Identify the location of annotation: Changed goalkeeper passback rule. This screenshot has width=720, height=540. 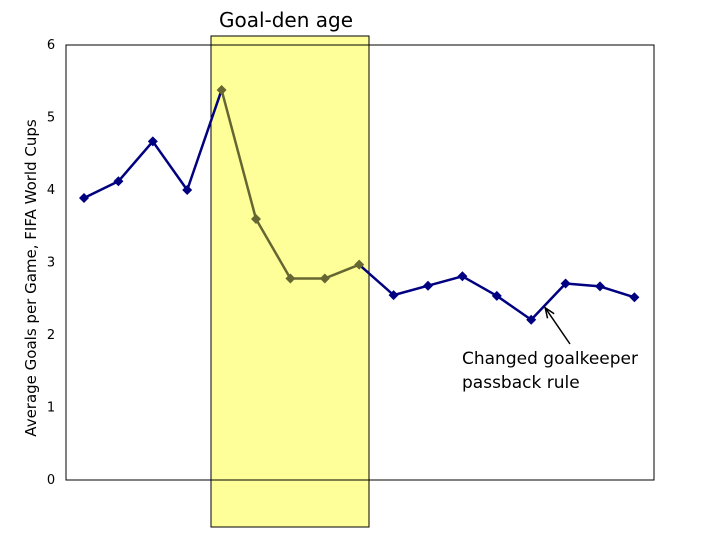
(550, 349).